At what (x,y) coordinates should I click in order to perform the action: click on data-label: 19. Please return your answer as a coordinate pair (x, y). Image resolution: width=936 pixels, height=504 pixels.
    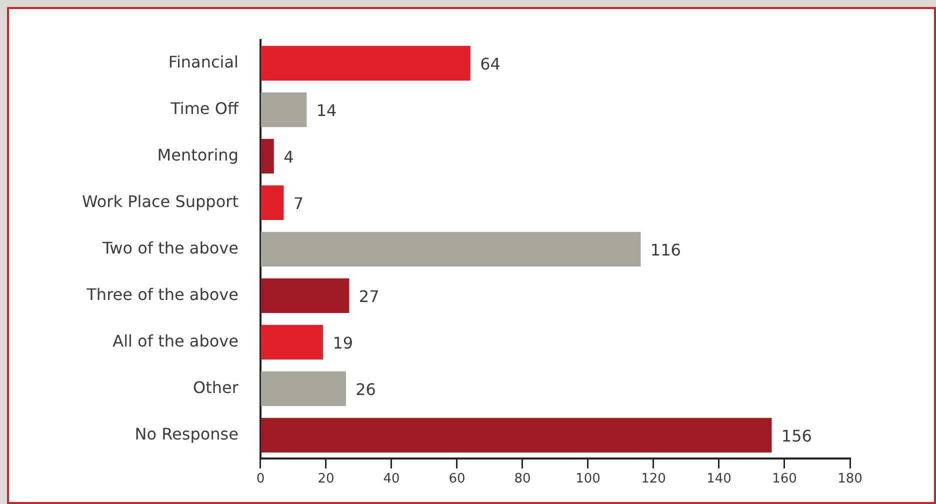
    Looking at the image, I should click on (343, 342).